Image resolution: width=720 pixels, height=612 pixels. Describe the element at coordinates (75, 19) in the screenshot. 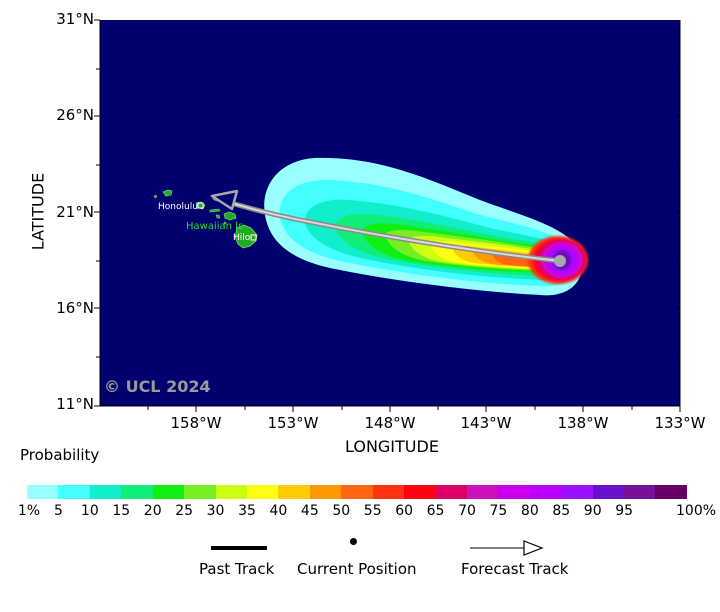

I see `lat-tick-label: 31°N` at that location.